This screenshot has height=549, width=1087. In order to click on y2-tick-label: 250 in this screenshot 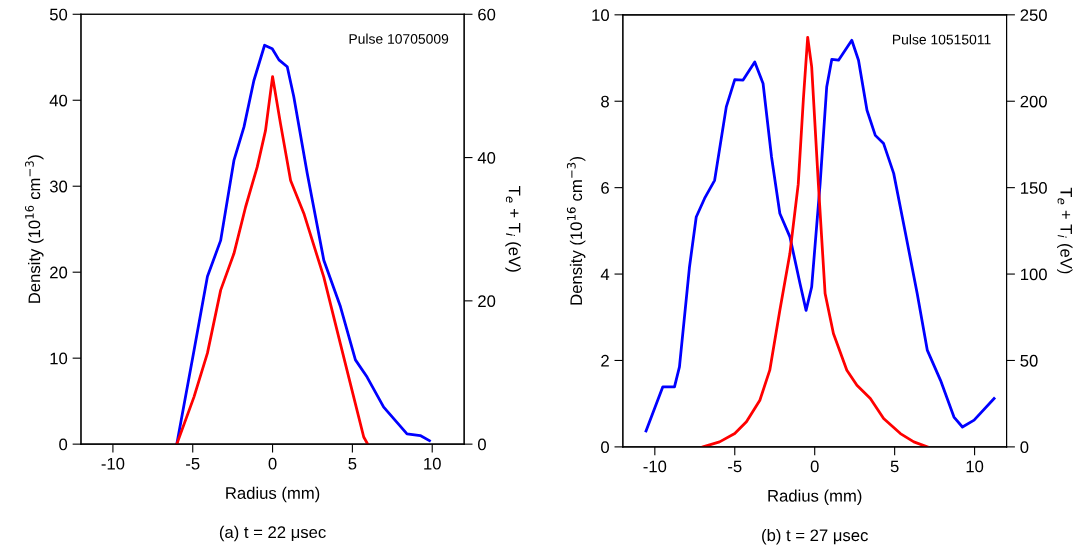, I will do `click(1033, 15)`.